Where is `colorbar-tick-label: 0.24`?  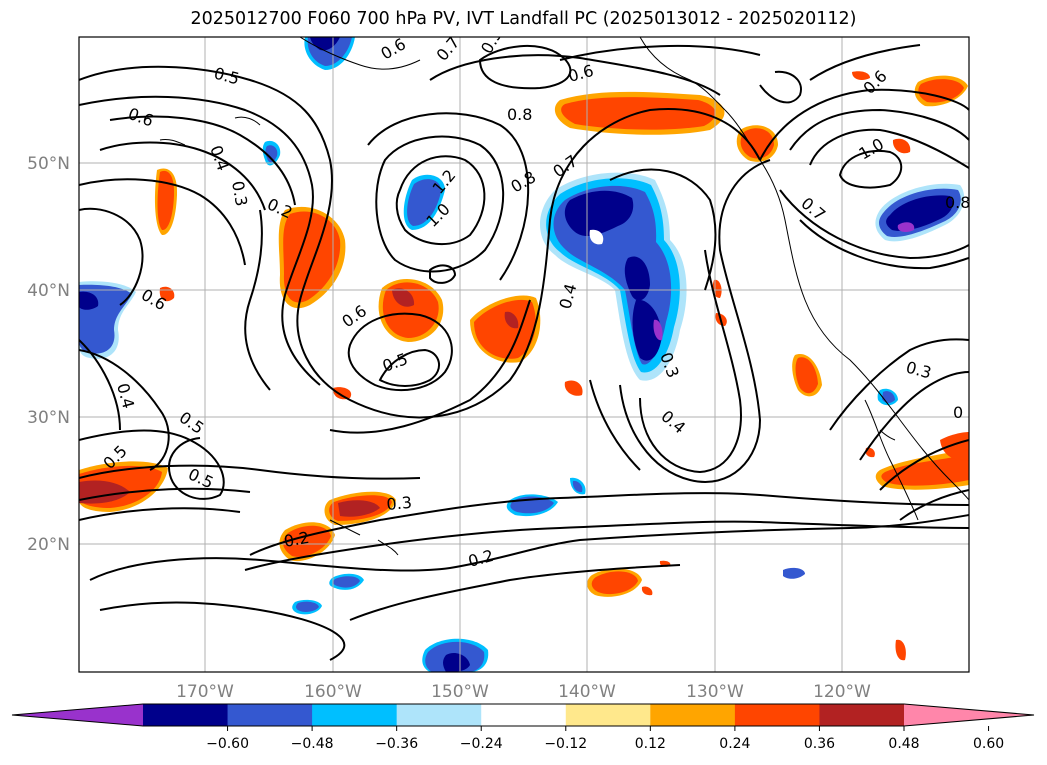 colorbar-tick-label: 0.24 is located at coordinates (734, 744).